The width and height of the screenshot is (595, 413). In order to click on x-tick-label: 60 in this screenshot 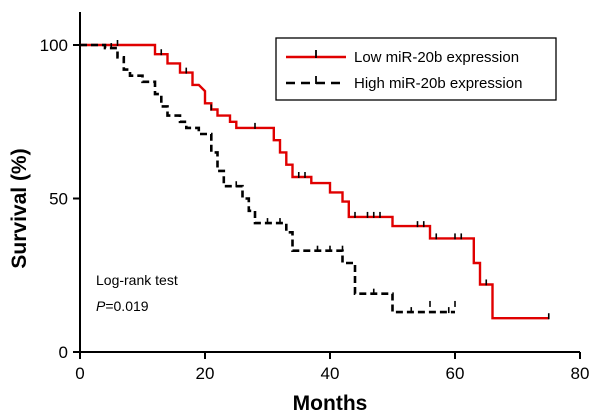, I will do `click(455, 373)`.